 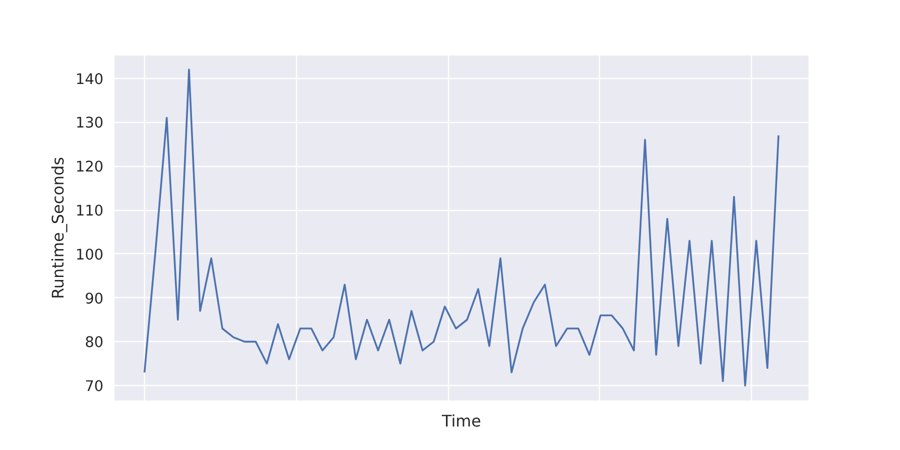 What do you see at coordinates (461, 421) in the screenshot?
I see `x-axis-title: Time` at bounding box center [461, 421].